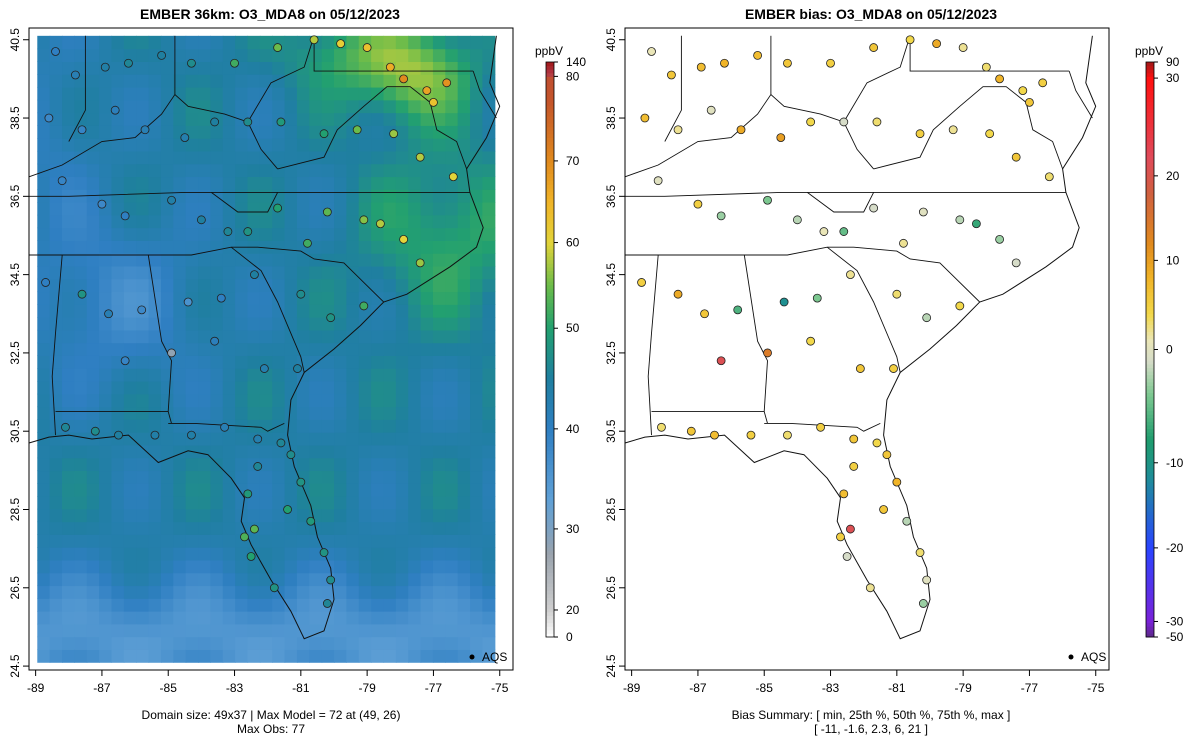 The width and height of the screenshot is (1200, 750). Describe the element at coordinates (1173, 260) in the screenshot. I see `colorbar-tick-label: 10` at that location.